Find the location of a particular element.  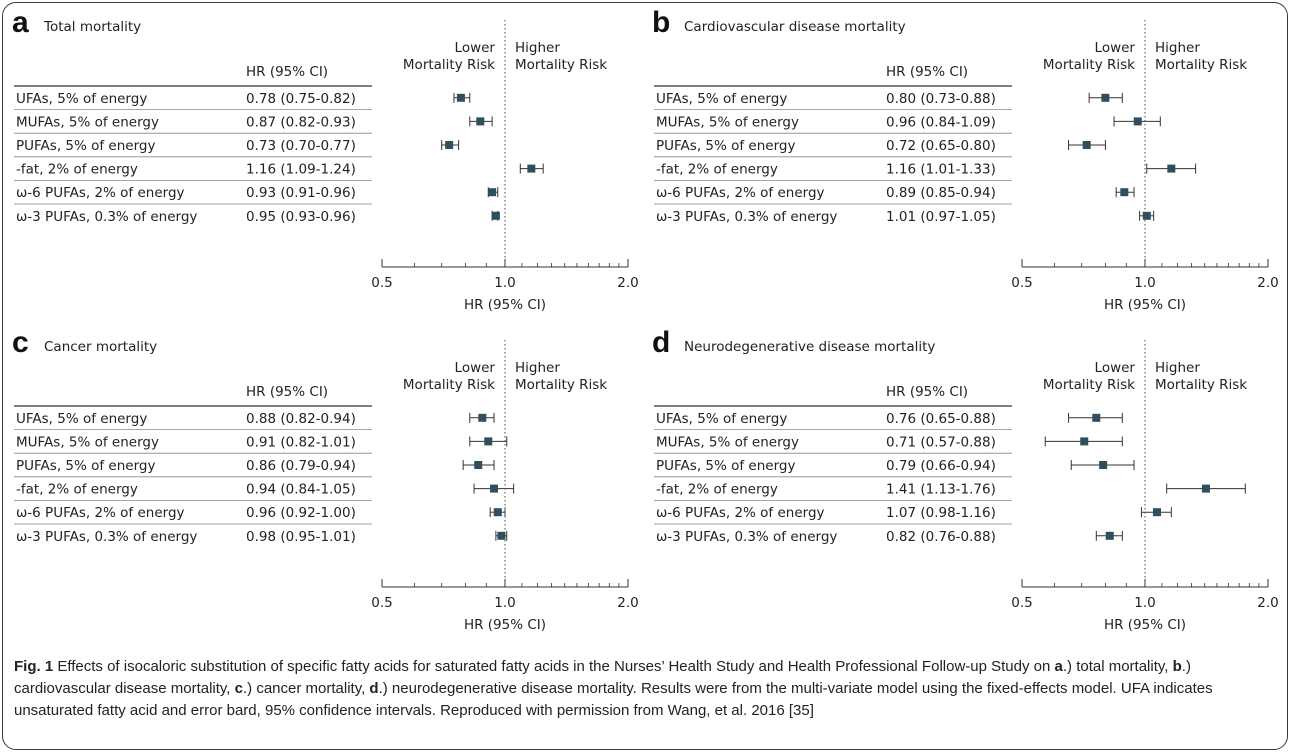

row-hr-ci: 0.89 (0.85-0.94) is located at coordinates (941, 193).